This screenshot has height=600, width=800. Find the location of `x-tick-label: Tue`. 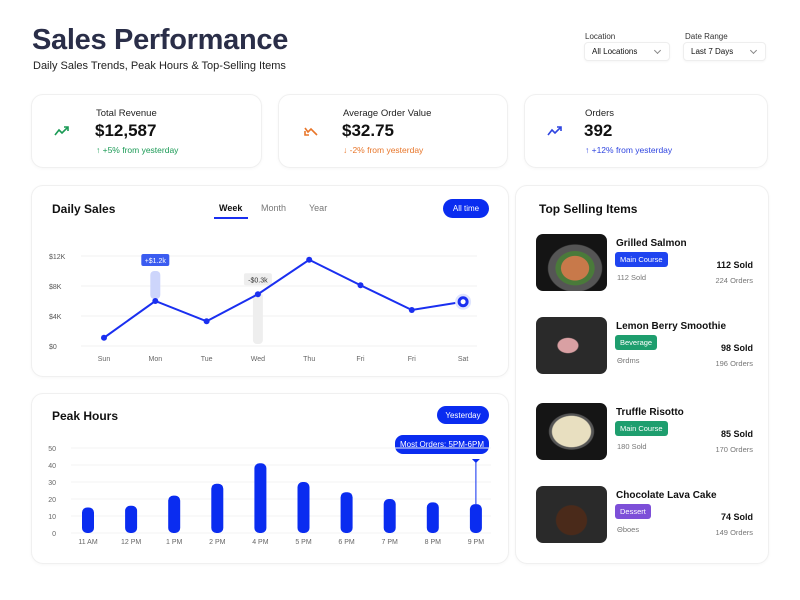

x-tick-label: Tue is located at coordinates (207, 359).